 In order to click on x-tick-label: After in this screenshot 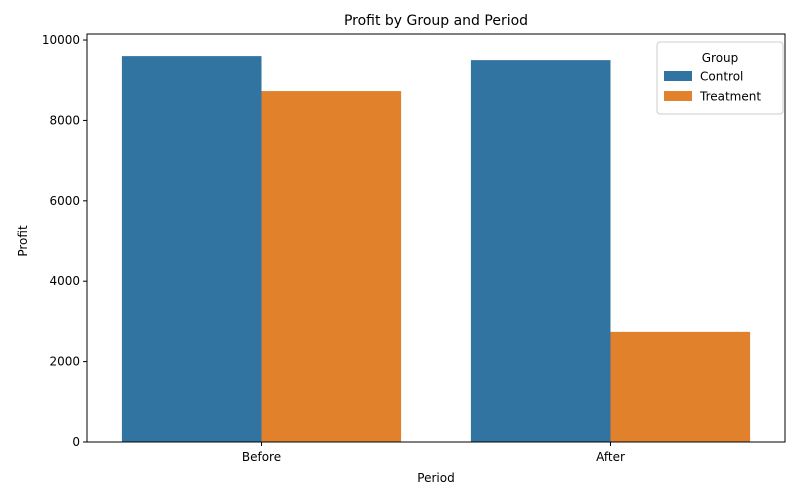, I will do `click(610, 457)`.